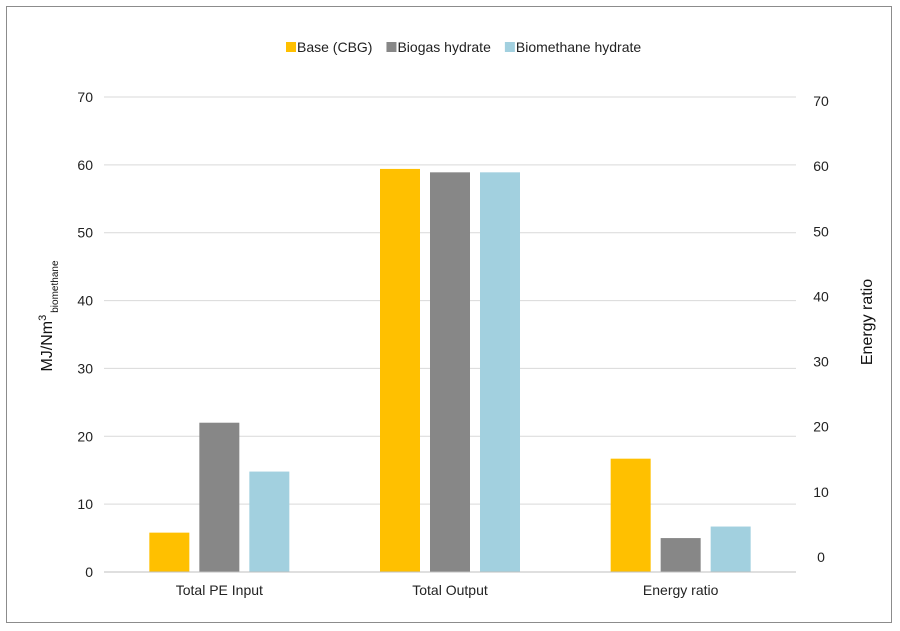 The width and height of the screenshot is (900, 631). What do you see at coordinates (334, 47) in the screenshot?
I see `legend-label: Base (CBG)` at bounding box center [334, 47].